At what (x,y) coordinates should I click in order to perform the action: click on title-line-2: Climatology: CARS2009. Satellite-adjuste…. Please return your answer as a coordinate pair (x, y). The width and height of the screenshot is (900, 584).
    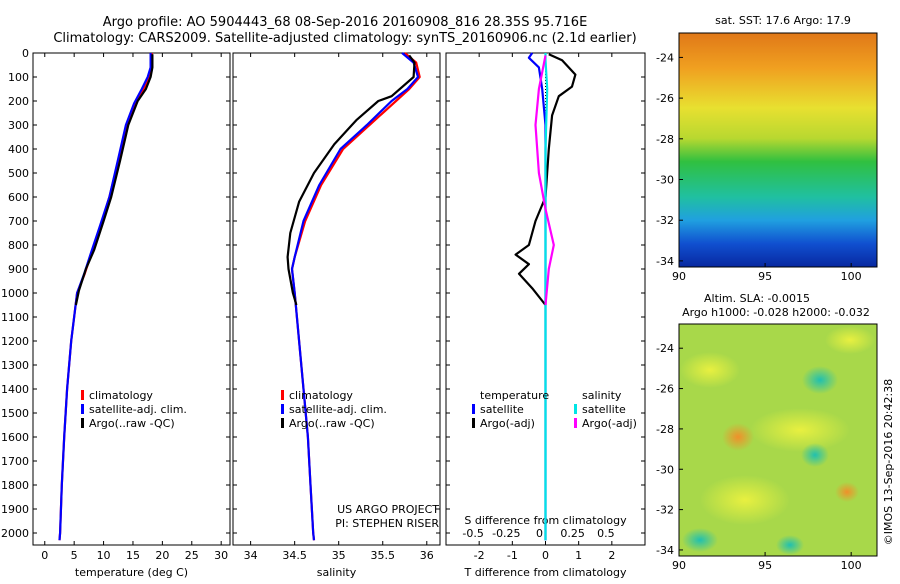
    Looking at the image, I should click on (344, 38).